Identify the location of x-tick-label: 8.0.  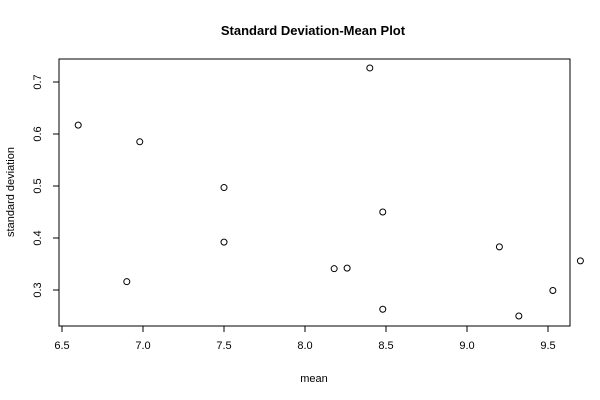
(304, 346).